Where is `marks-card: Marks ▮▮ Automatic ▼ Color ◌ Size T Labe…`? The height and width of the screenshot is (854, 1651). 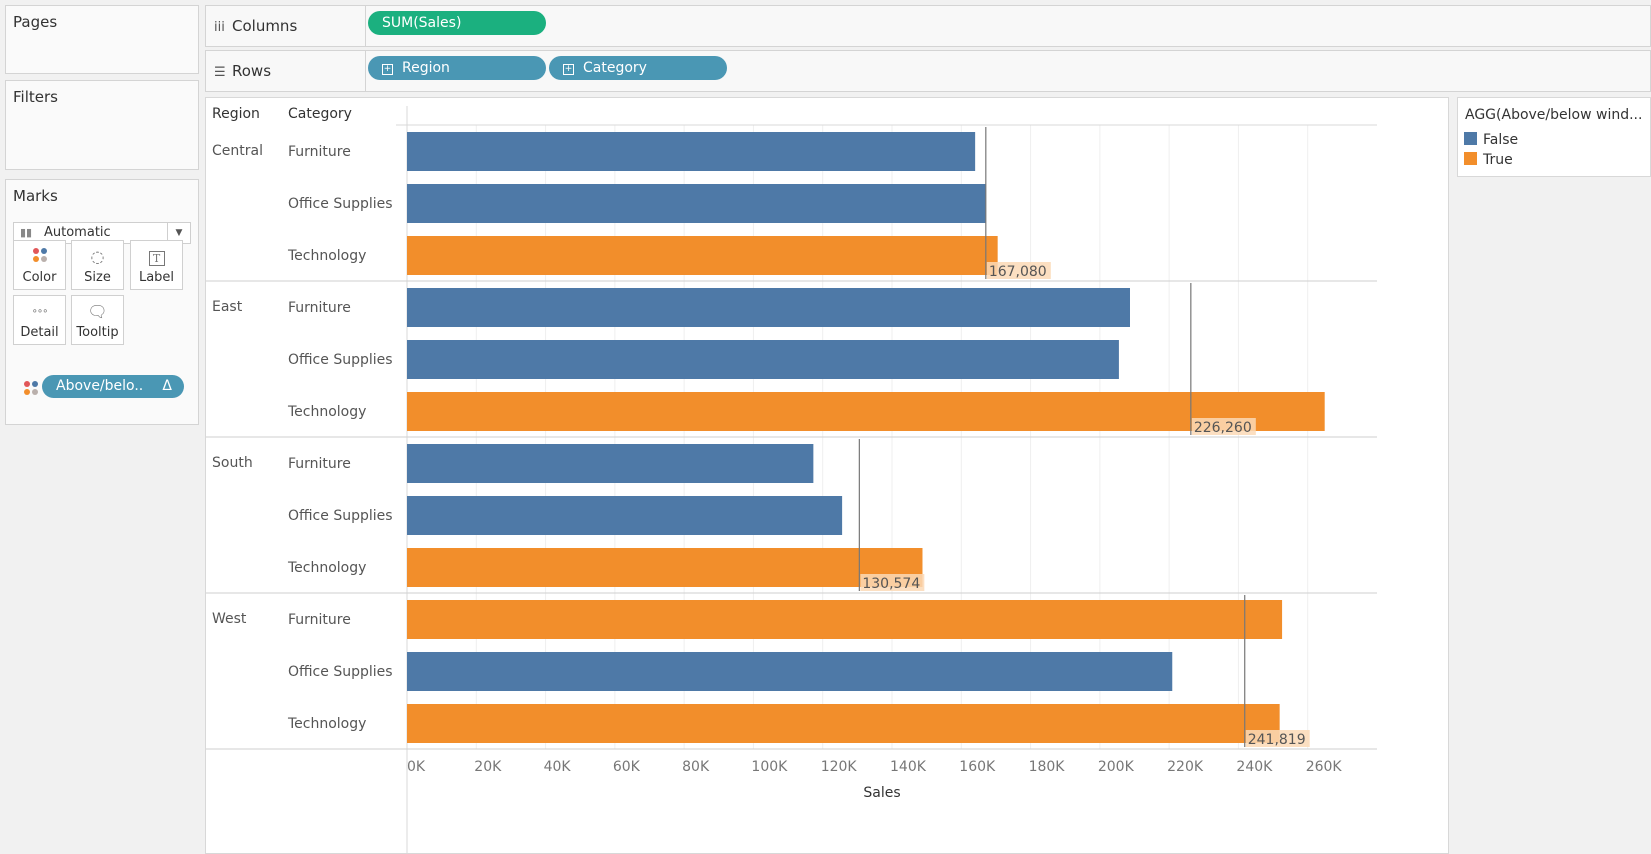 marks-card: Marks ▮▮ Automatic ▼ Color ◌ Size T Labe… is located at coordinates (102, 302).